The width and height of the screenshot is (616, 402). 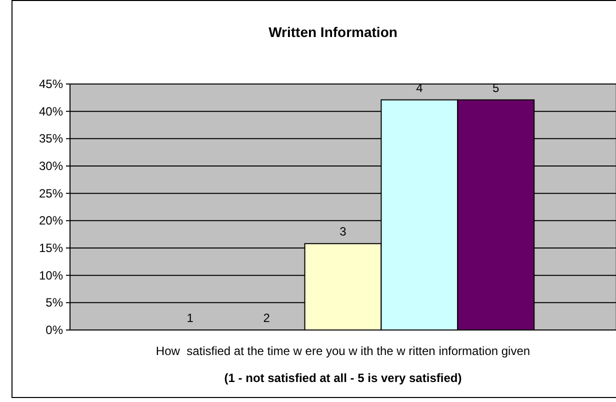 I want to click on y-tick-label: 40%, so click(x=51, y=111).